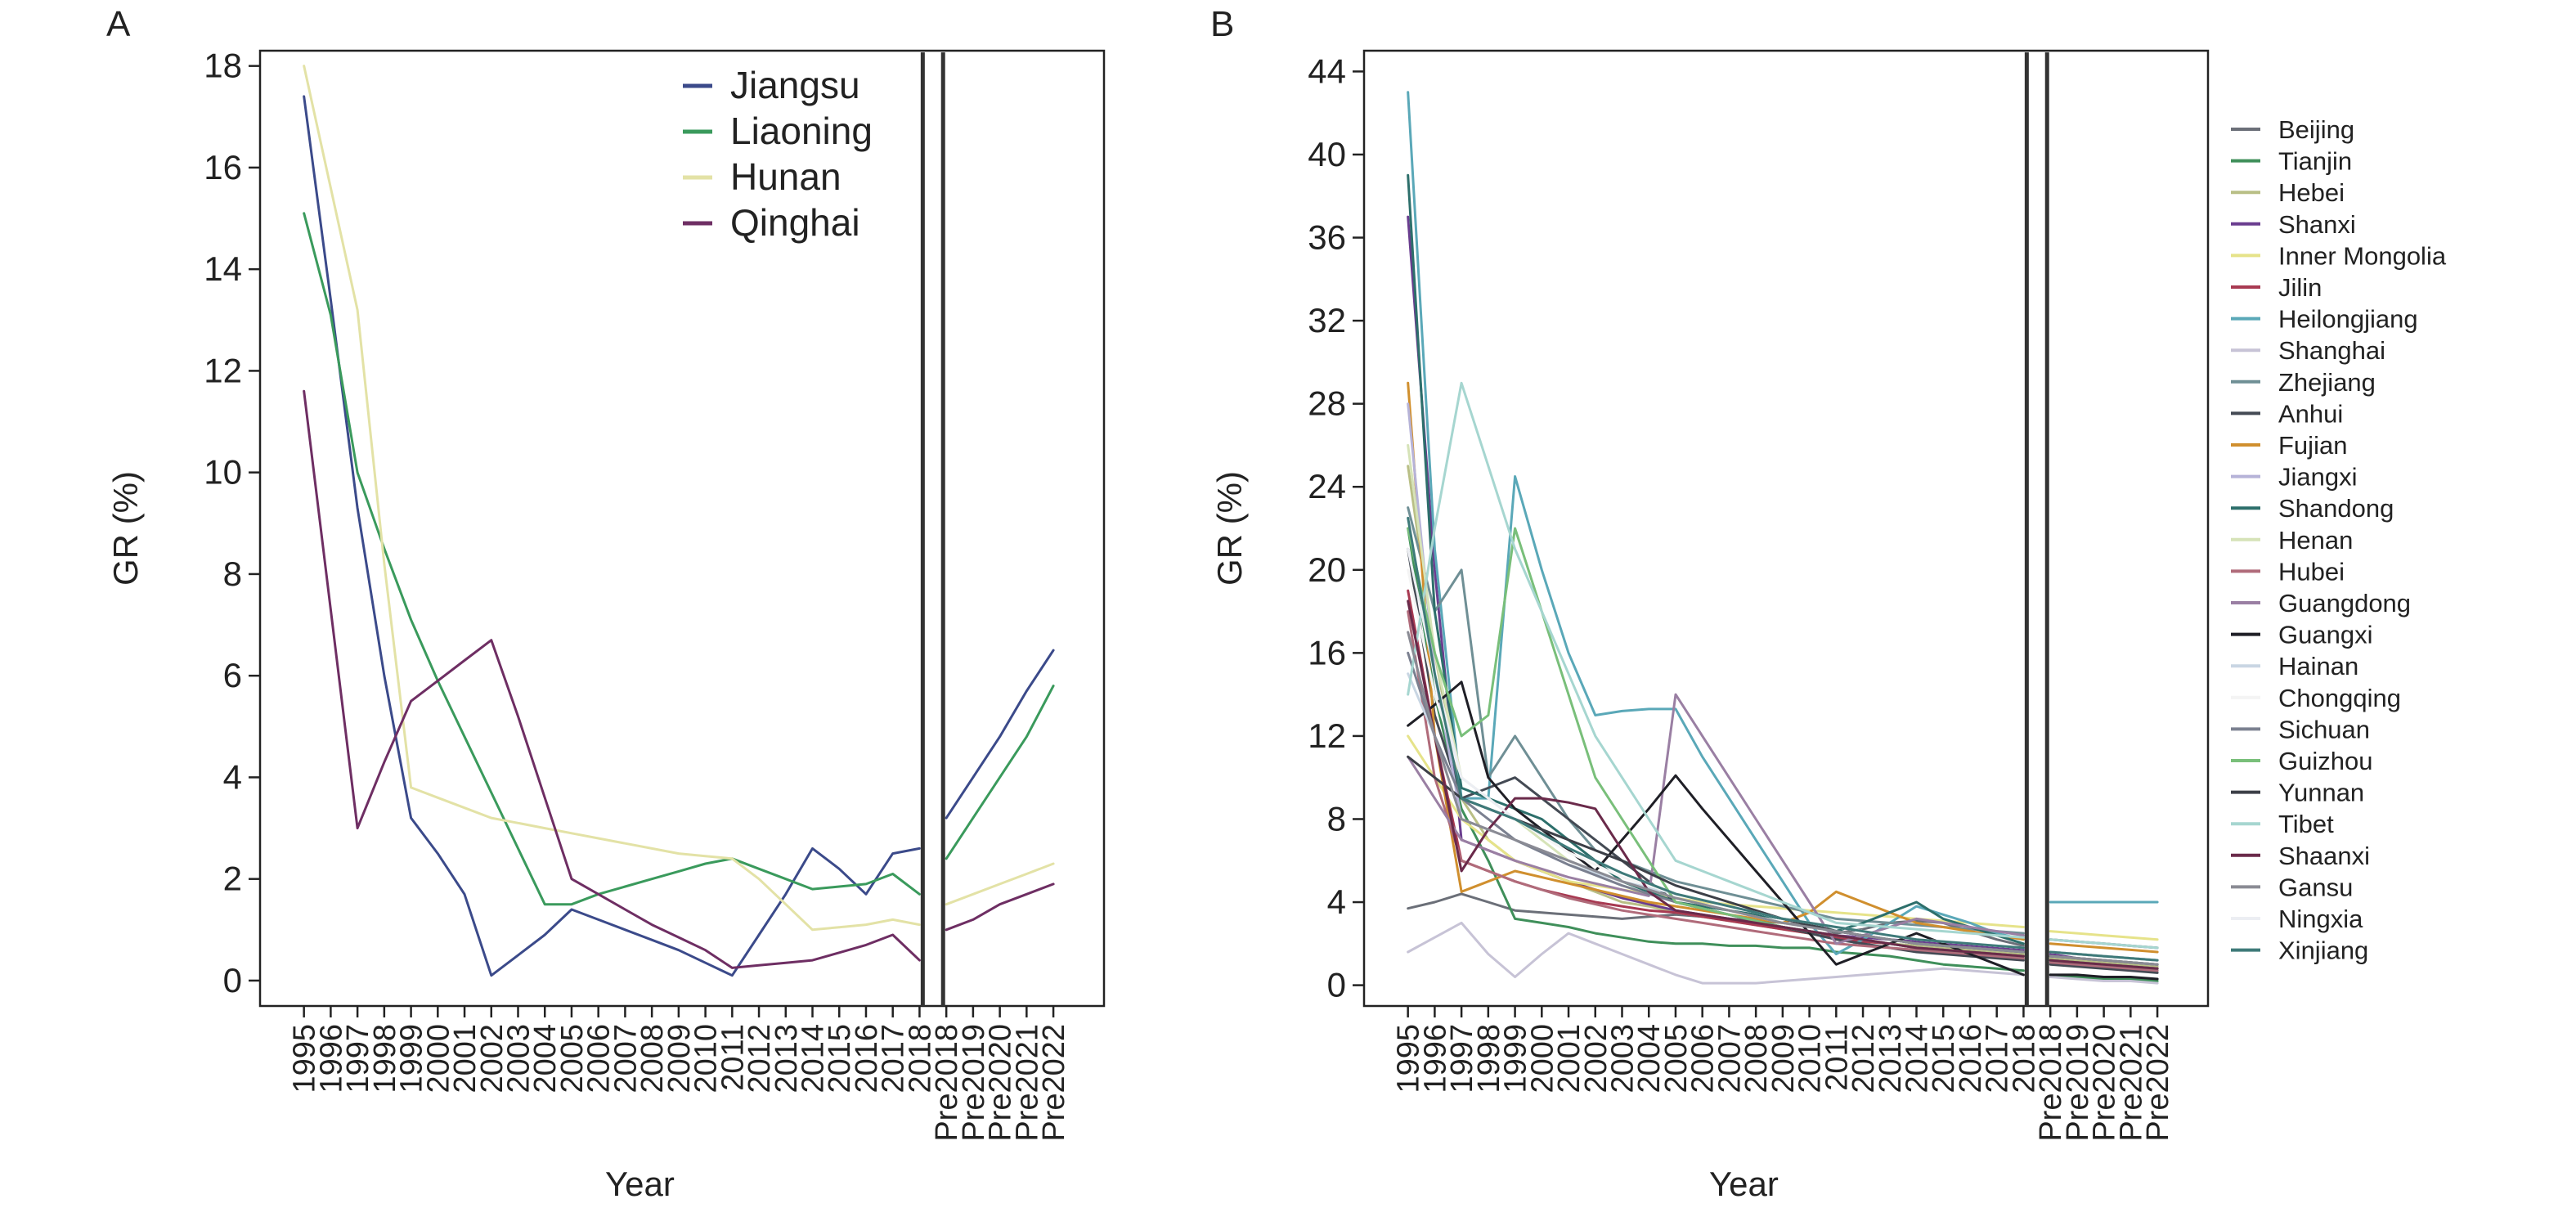  I want to click on panel-b-series-hebei-line, so click(1716, 710).